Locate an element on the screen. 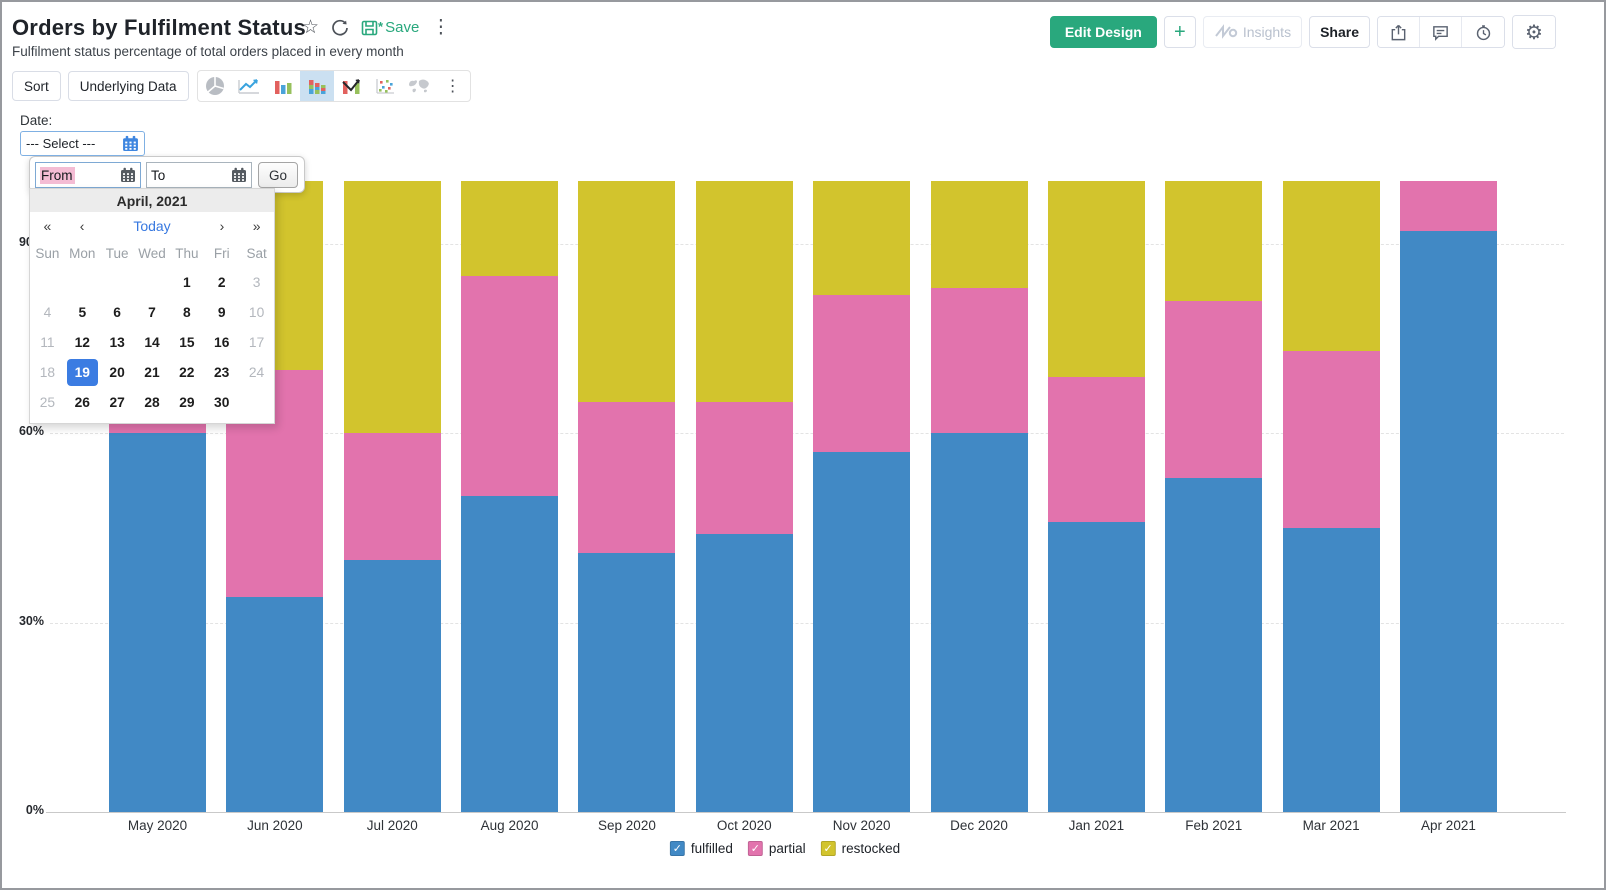 The image size is (1606, 890). insights-button: Insights is located at coordinates (1252, 32).